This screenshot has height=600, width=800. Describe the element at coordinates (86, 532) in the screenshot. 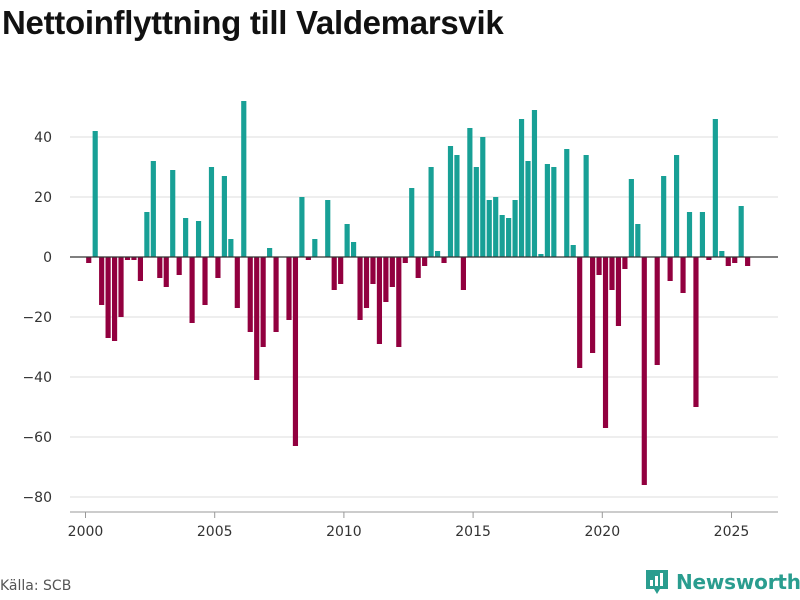

I see `x-tick-label: 2000` at that location.